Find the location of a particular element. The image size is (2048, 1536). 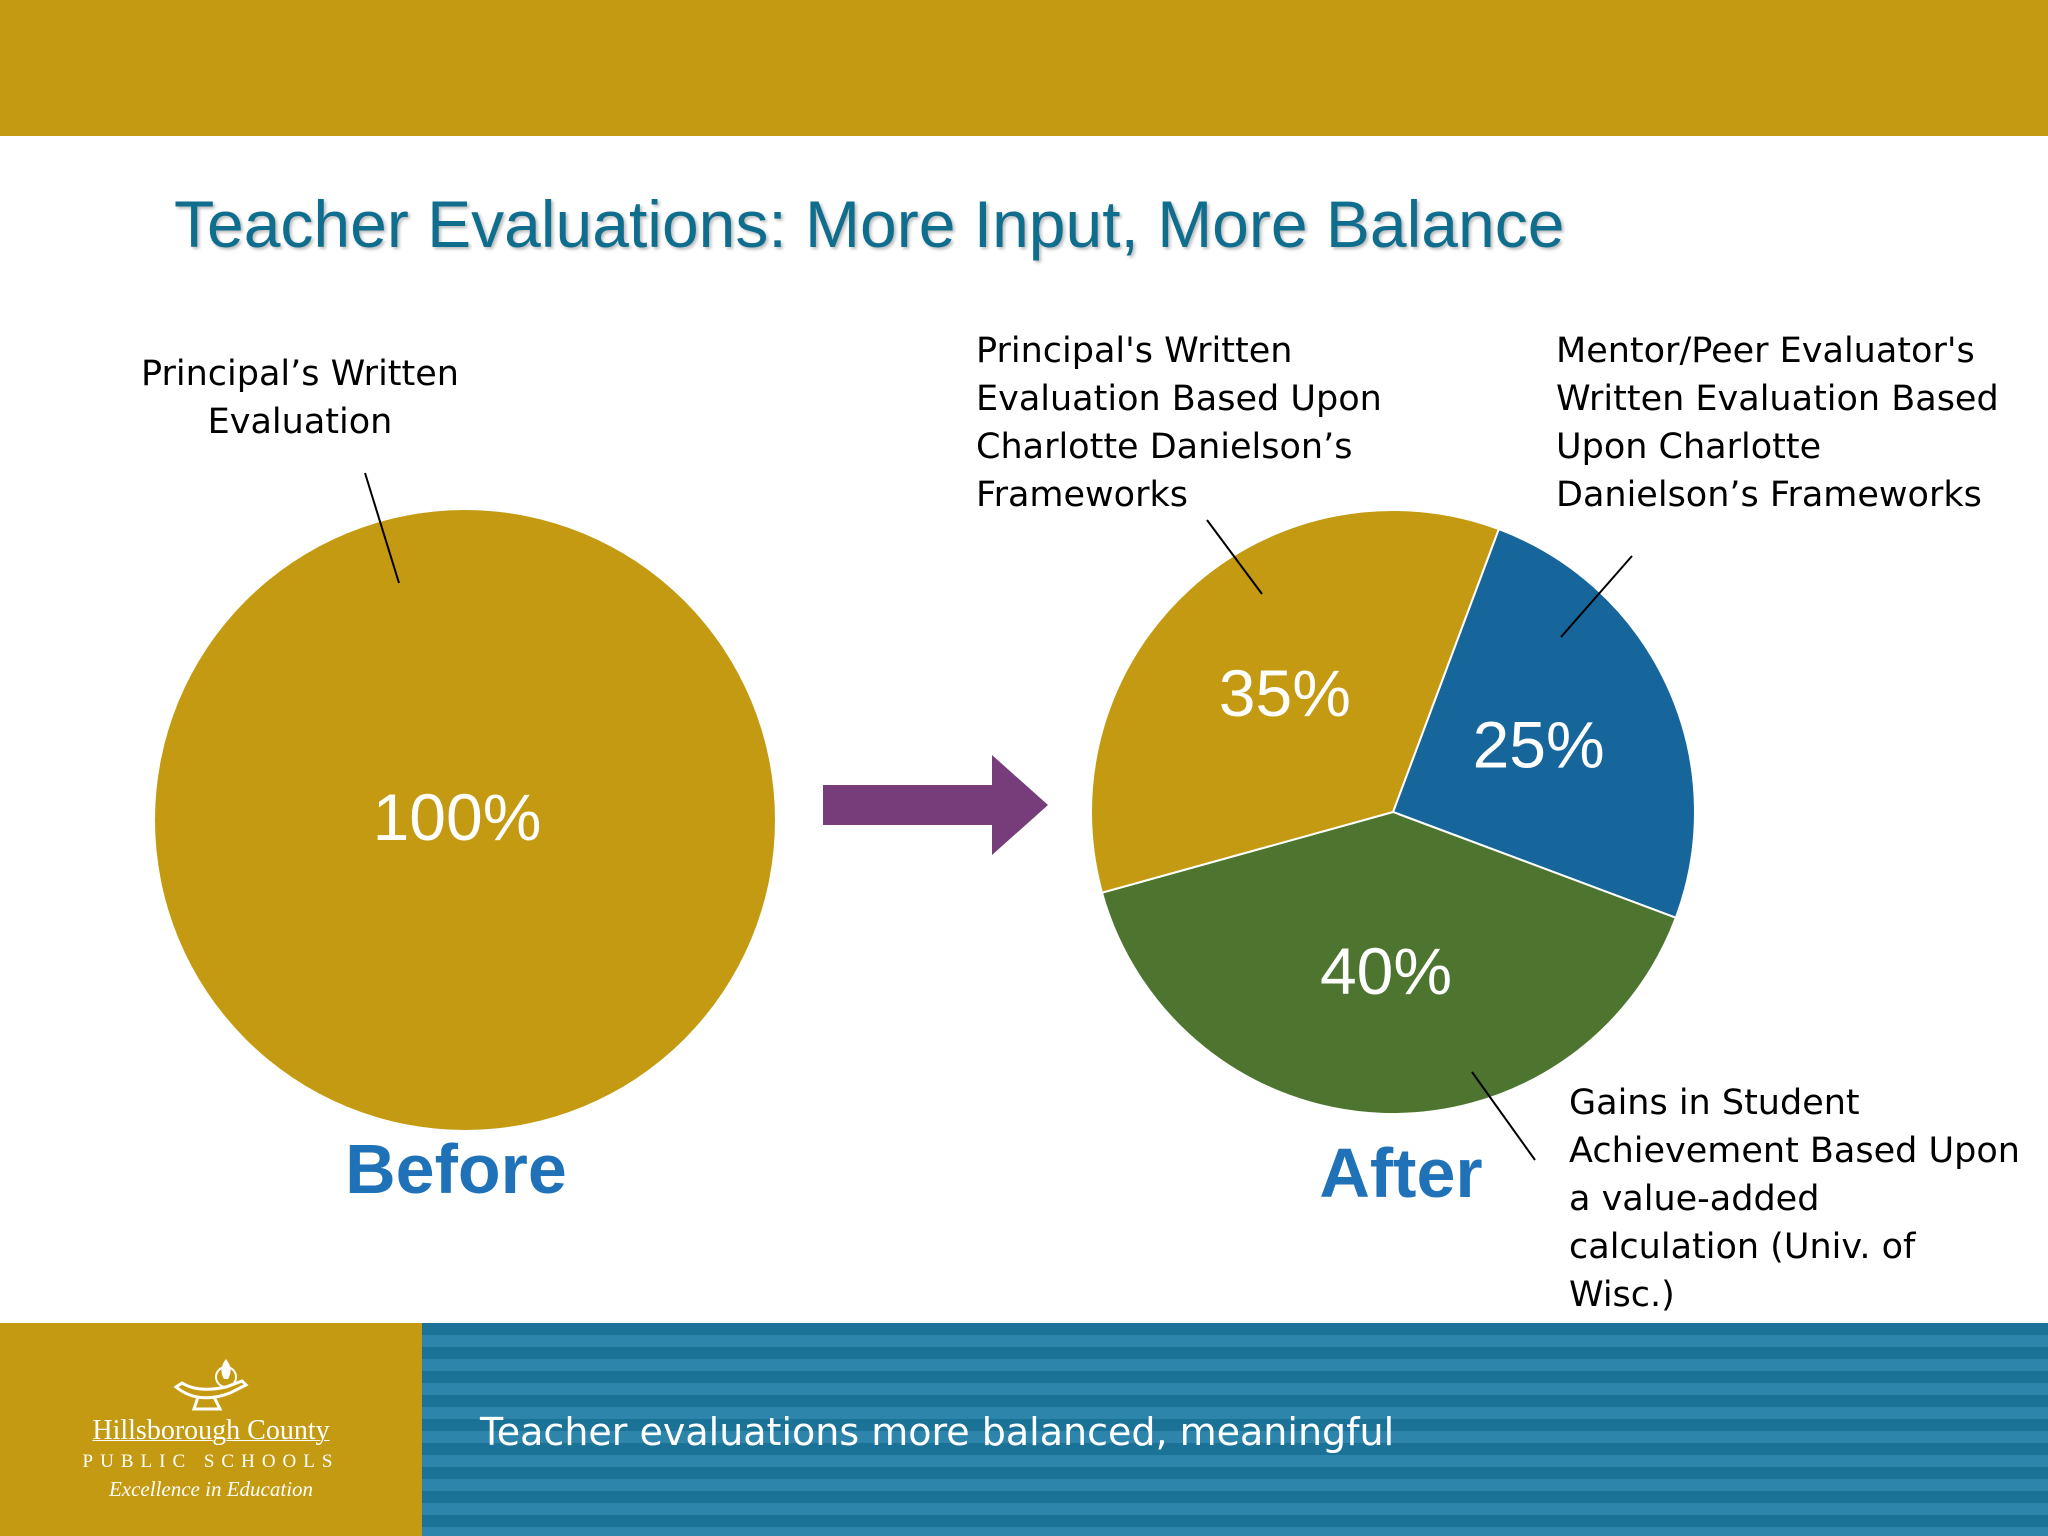

before-slice-principal is located at coordinates (465, 820).